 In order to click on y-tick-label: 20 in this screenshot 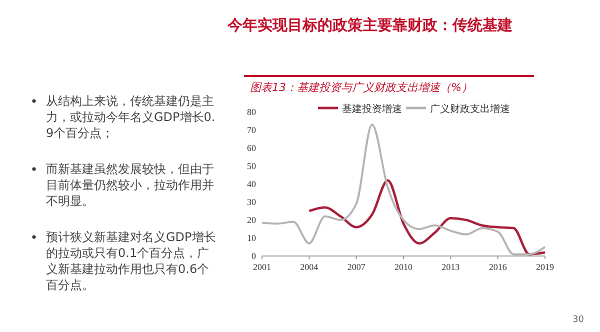, I will do `click(251, 220)`.